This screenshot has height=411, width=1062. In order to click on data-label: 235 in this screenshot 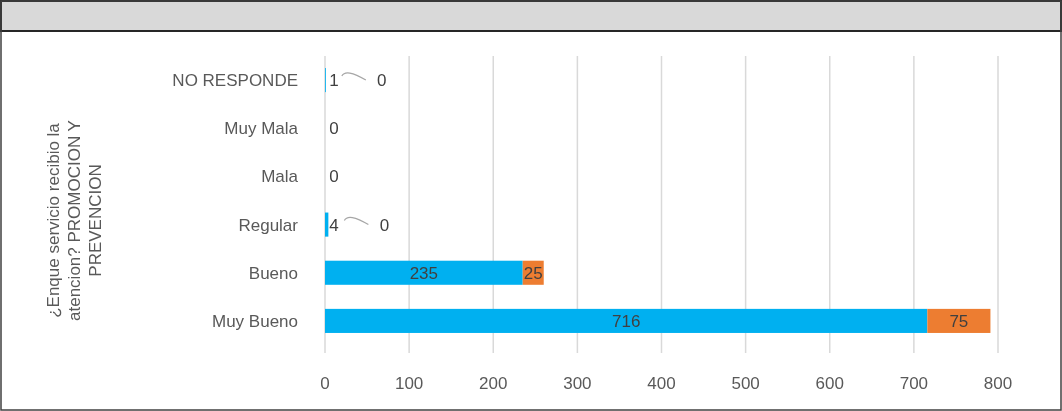, I will do `click(424, 273)`.